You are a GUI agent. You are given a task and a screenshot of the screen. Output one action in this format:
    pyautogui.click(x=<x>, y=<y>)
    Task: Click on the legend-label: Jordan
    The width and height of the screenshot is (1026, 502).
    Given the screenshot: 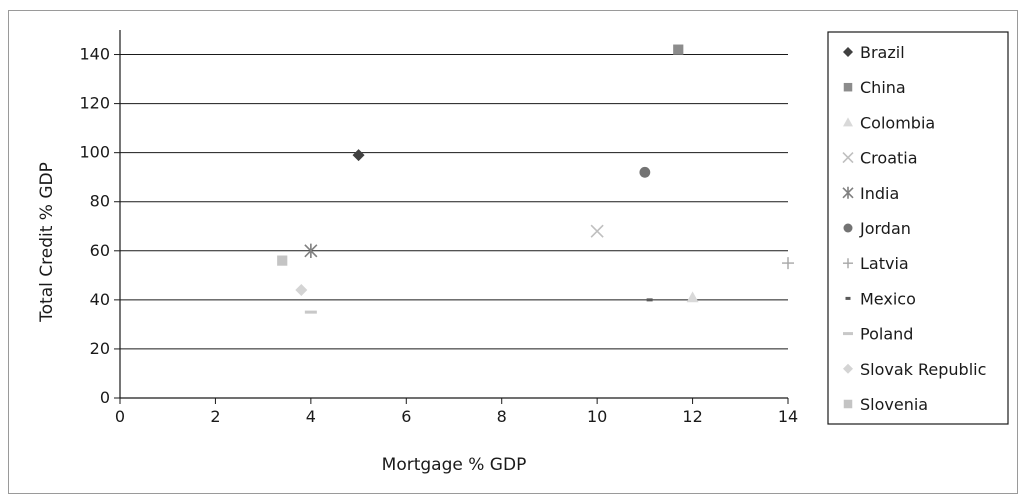 What is the action you would take?
    pyautogui.click(x=885, y=228)
    